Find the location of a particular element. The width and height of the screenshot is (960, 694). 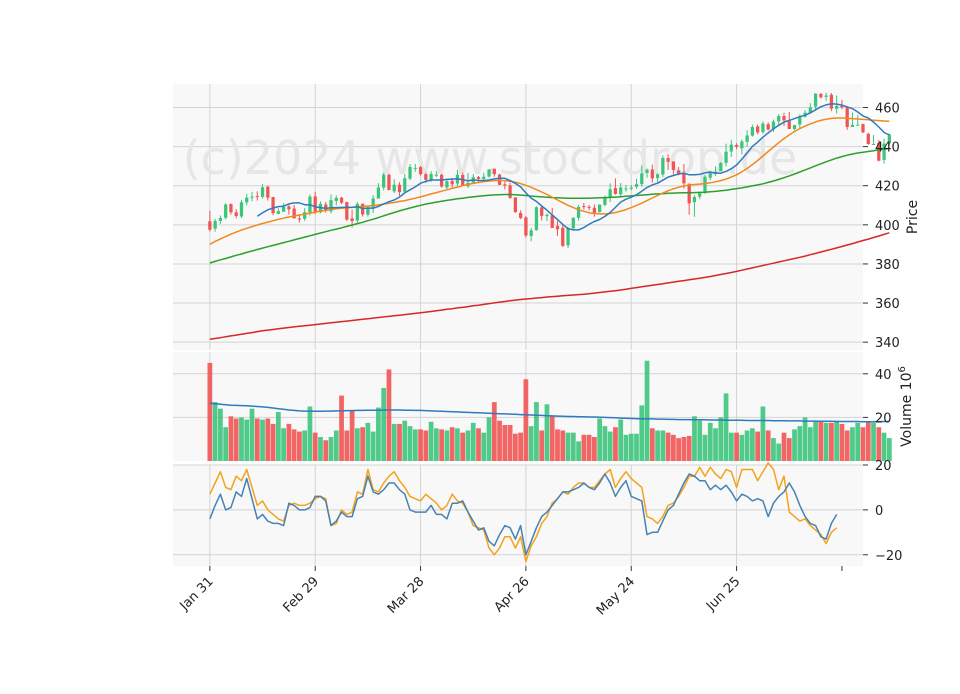

x-axis-label: Mar 28 is located at coordinates (406, 595).